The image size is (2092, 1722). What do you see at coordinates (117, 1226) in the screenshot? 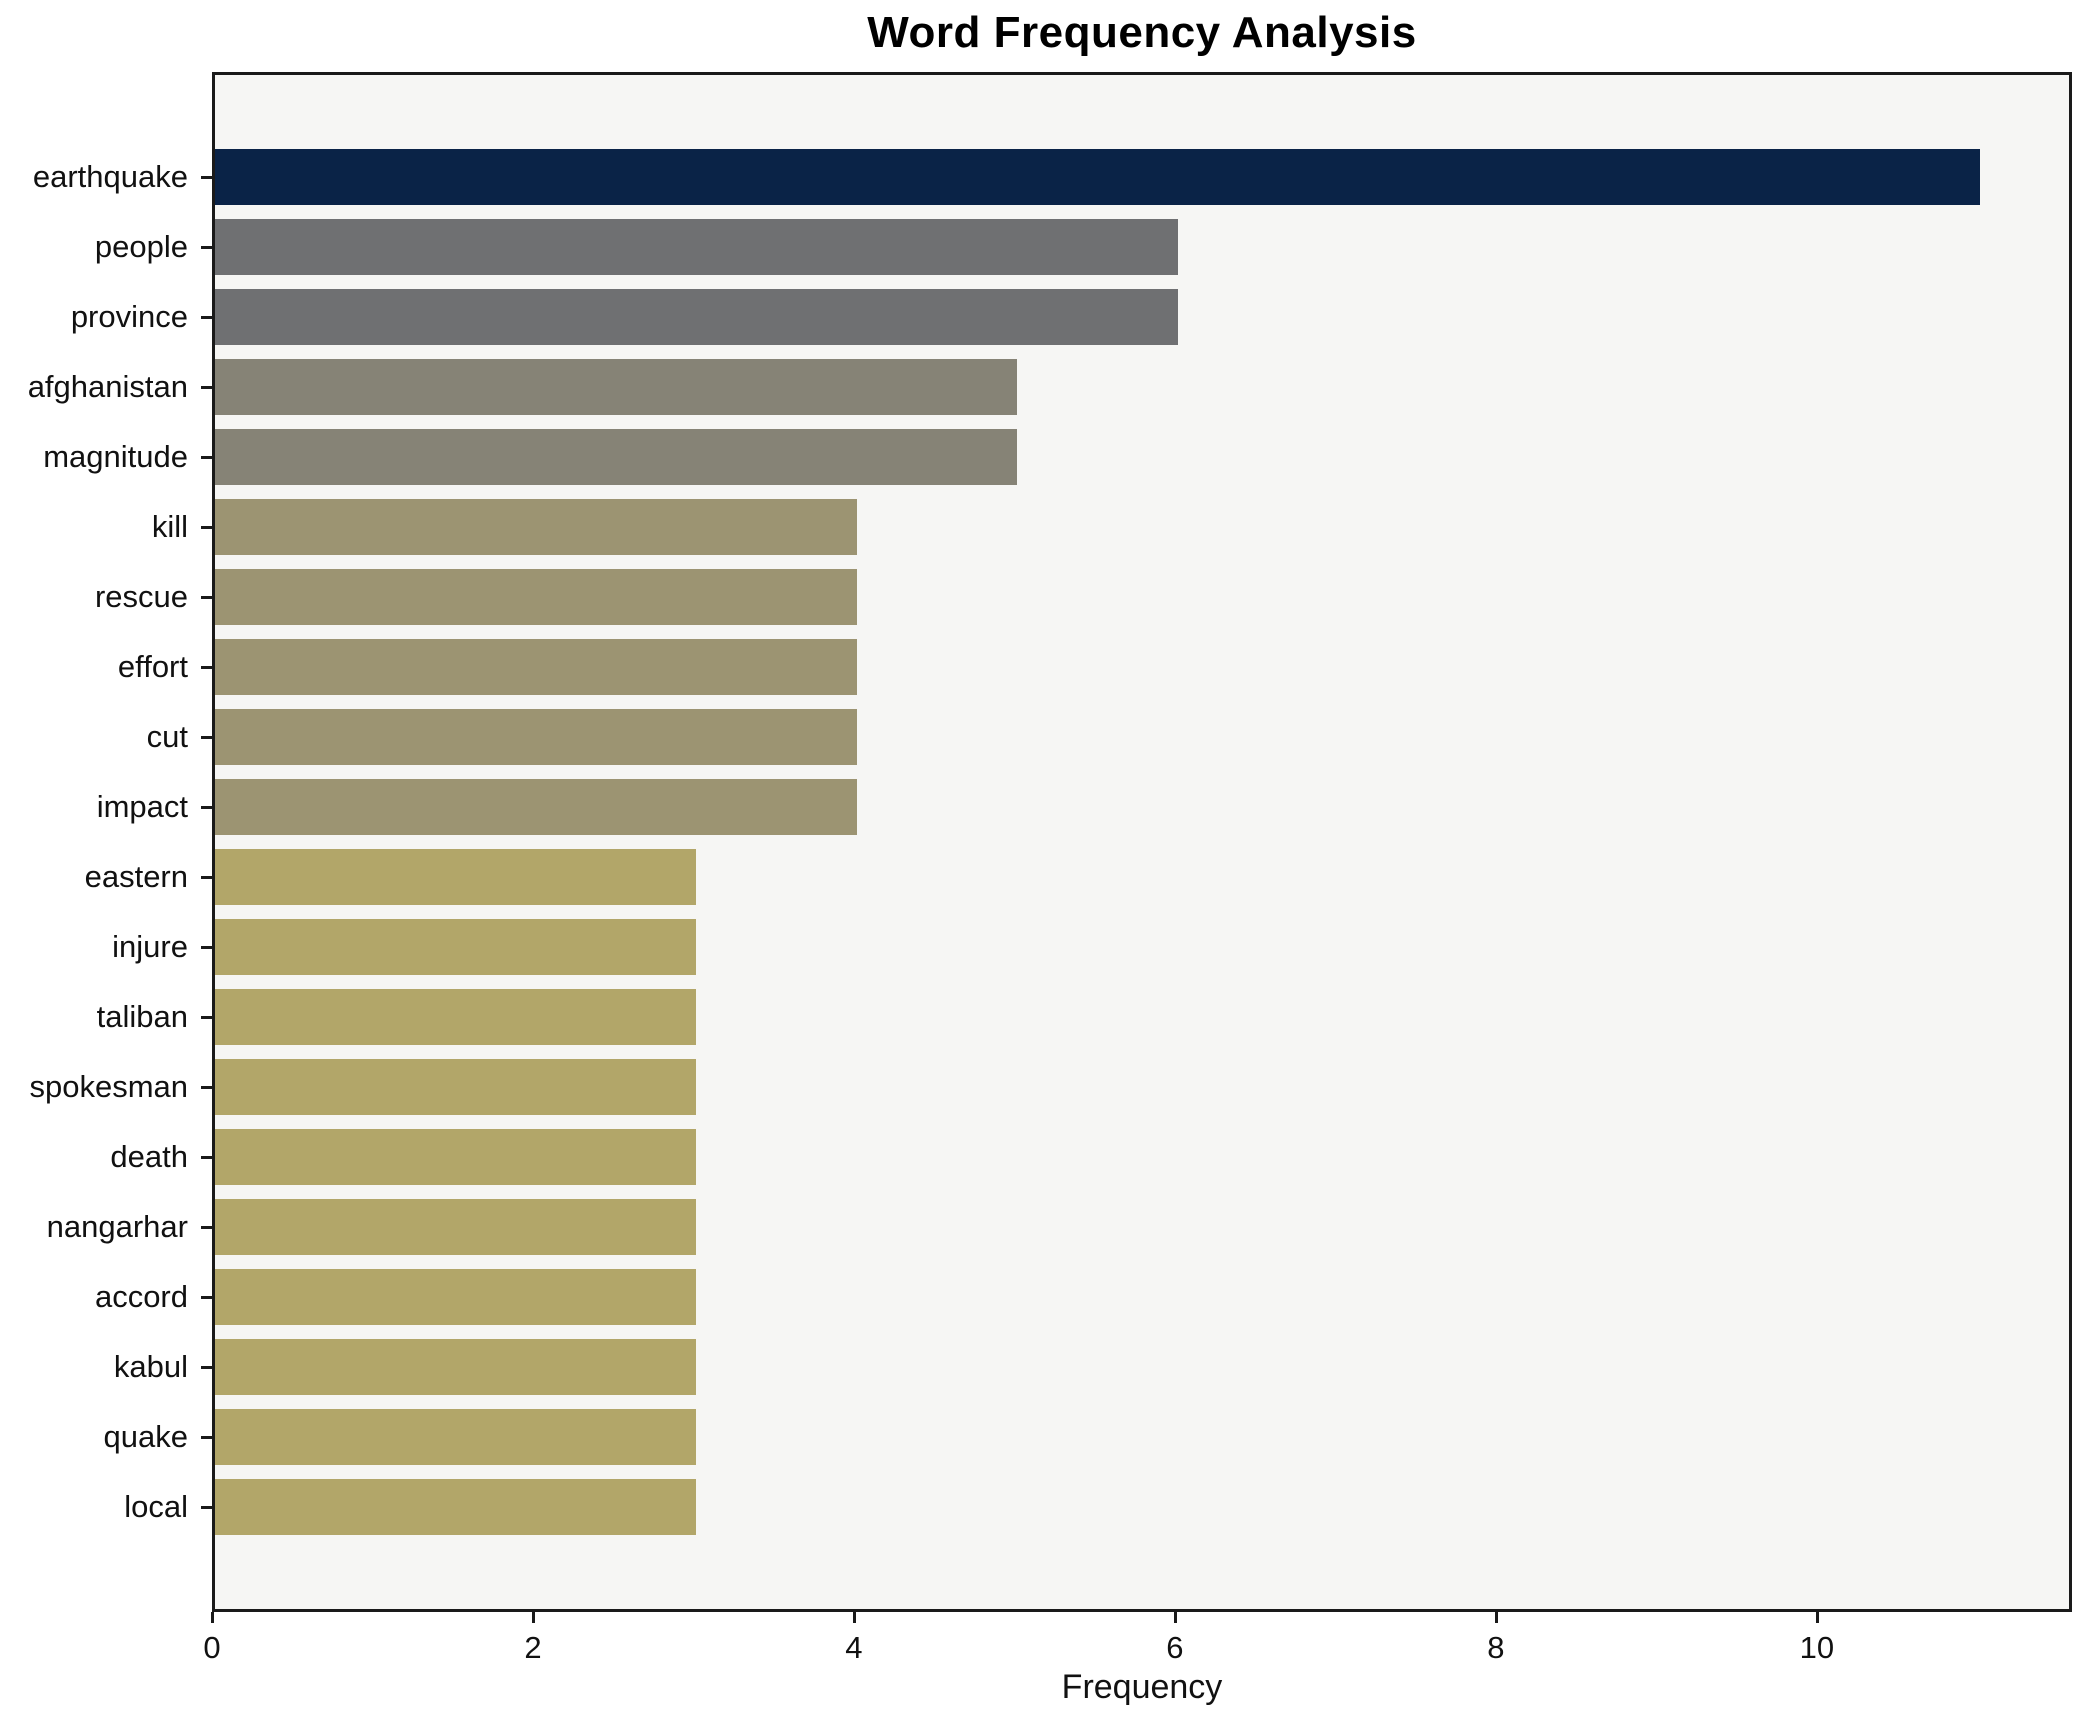
I see `y-axis-label-nangarhar: nangarhar` at bounding box center [117, 1226].